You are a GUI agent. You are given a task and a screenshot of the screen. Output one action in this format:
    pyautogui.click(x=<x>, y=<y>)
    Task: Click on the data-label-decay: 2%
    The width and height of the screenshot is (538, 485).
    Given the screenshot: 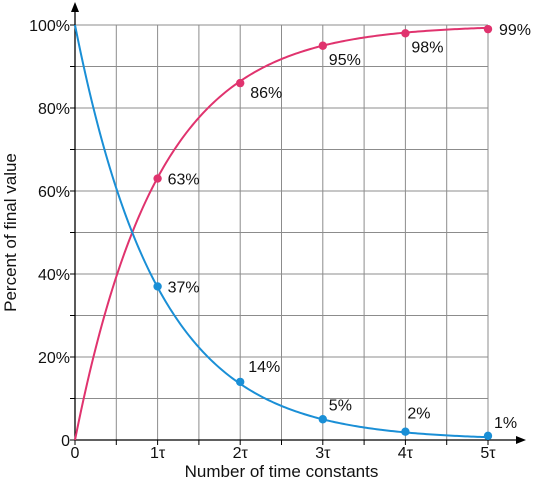 What is the action you would take?
    pyautogui.click(x=418, y=414)
    